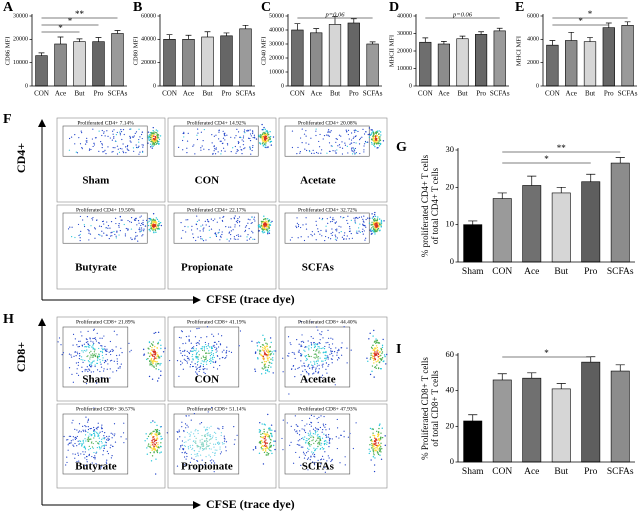  I want to click on y-tick-label: 30000, so click(20, 16).